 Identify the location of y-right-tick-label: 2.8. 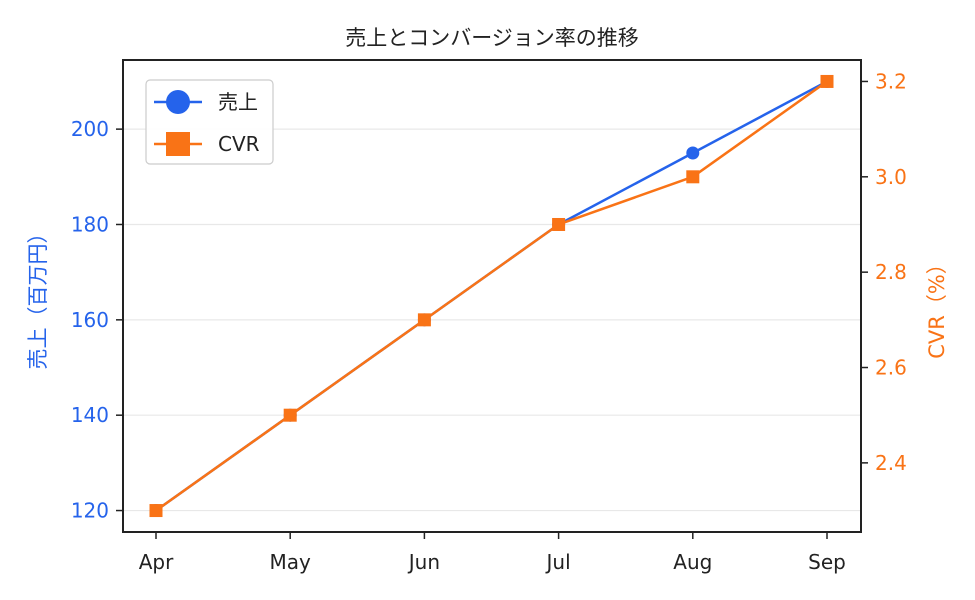
(891, 272).